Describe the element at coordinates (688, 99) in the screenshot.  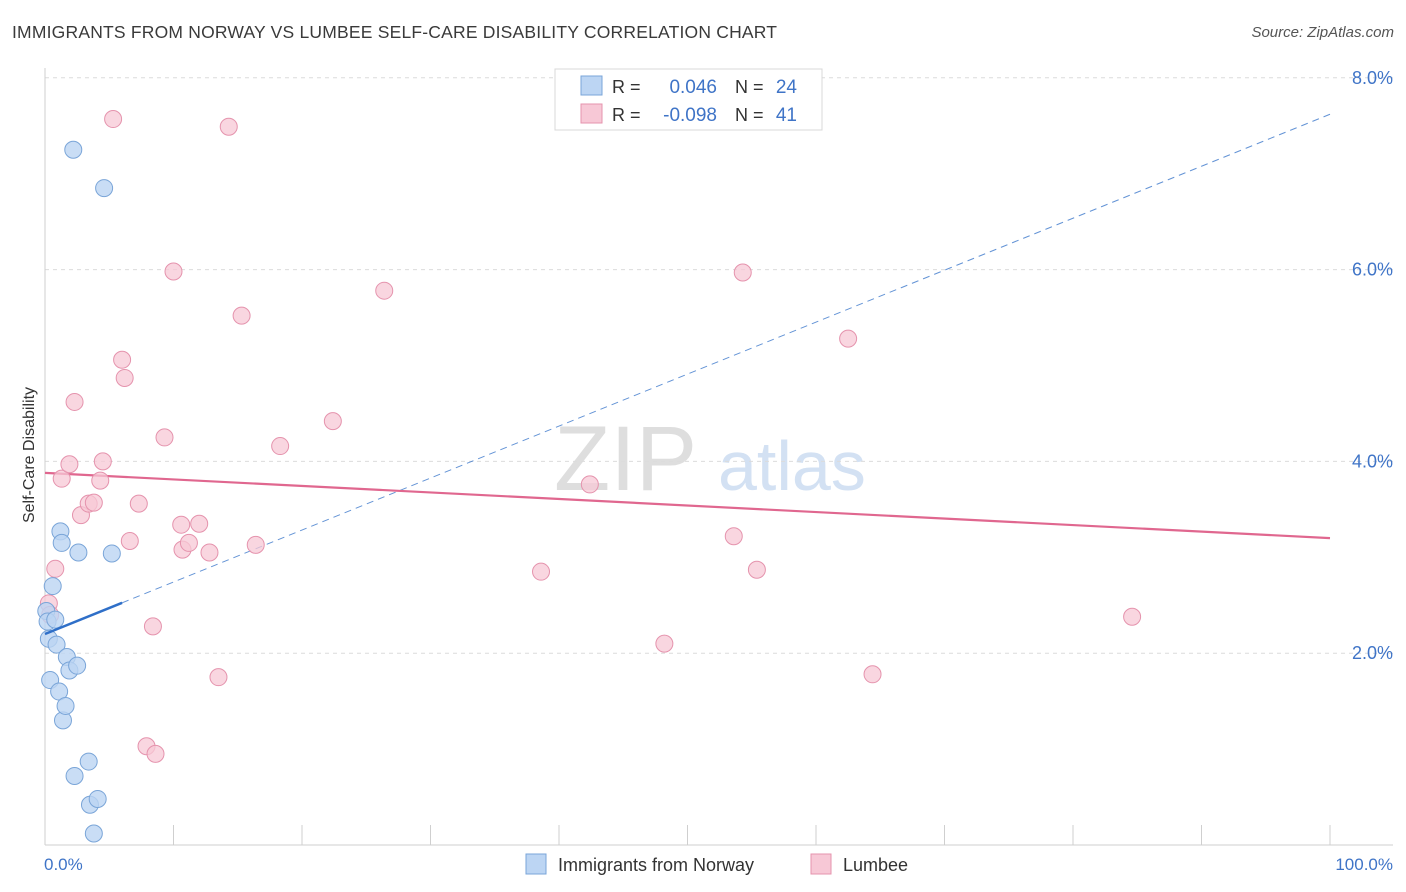
I see `legend-box: R = 0.046 N = 24 R = -0.098 N = 41` at that location.